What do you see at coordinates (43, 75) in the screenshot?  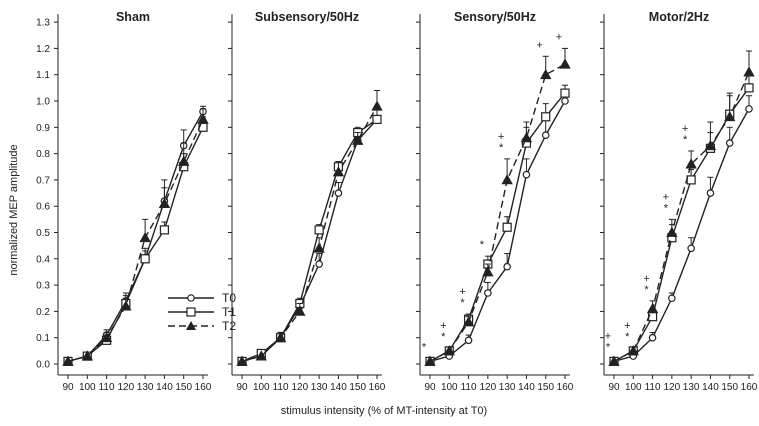 I see `y-tick-label: 1.1` at bounding box center [43, 75].